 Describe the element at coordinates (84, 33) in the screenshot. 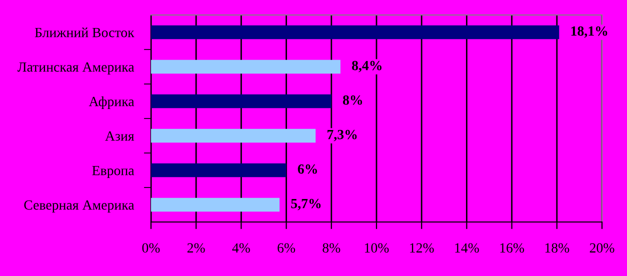

I see `y-tick-label: Ближний Восток` at that location.